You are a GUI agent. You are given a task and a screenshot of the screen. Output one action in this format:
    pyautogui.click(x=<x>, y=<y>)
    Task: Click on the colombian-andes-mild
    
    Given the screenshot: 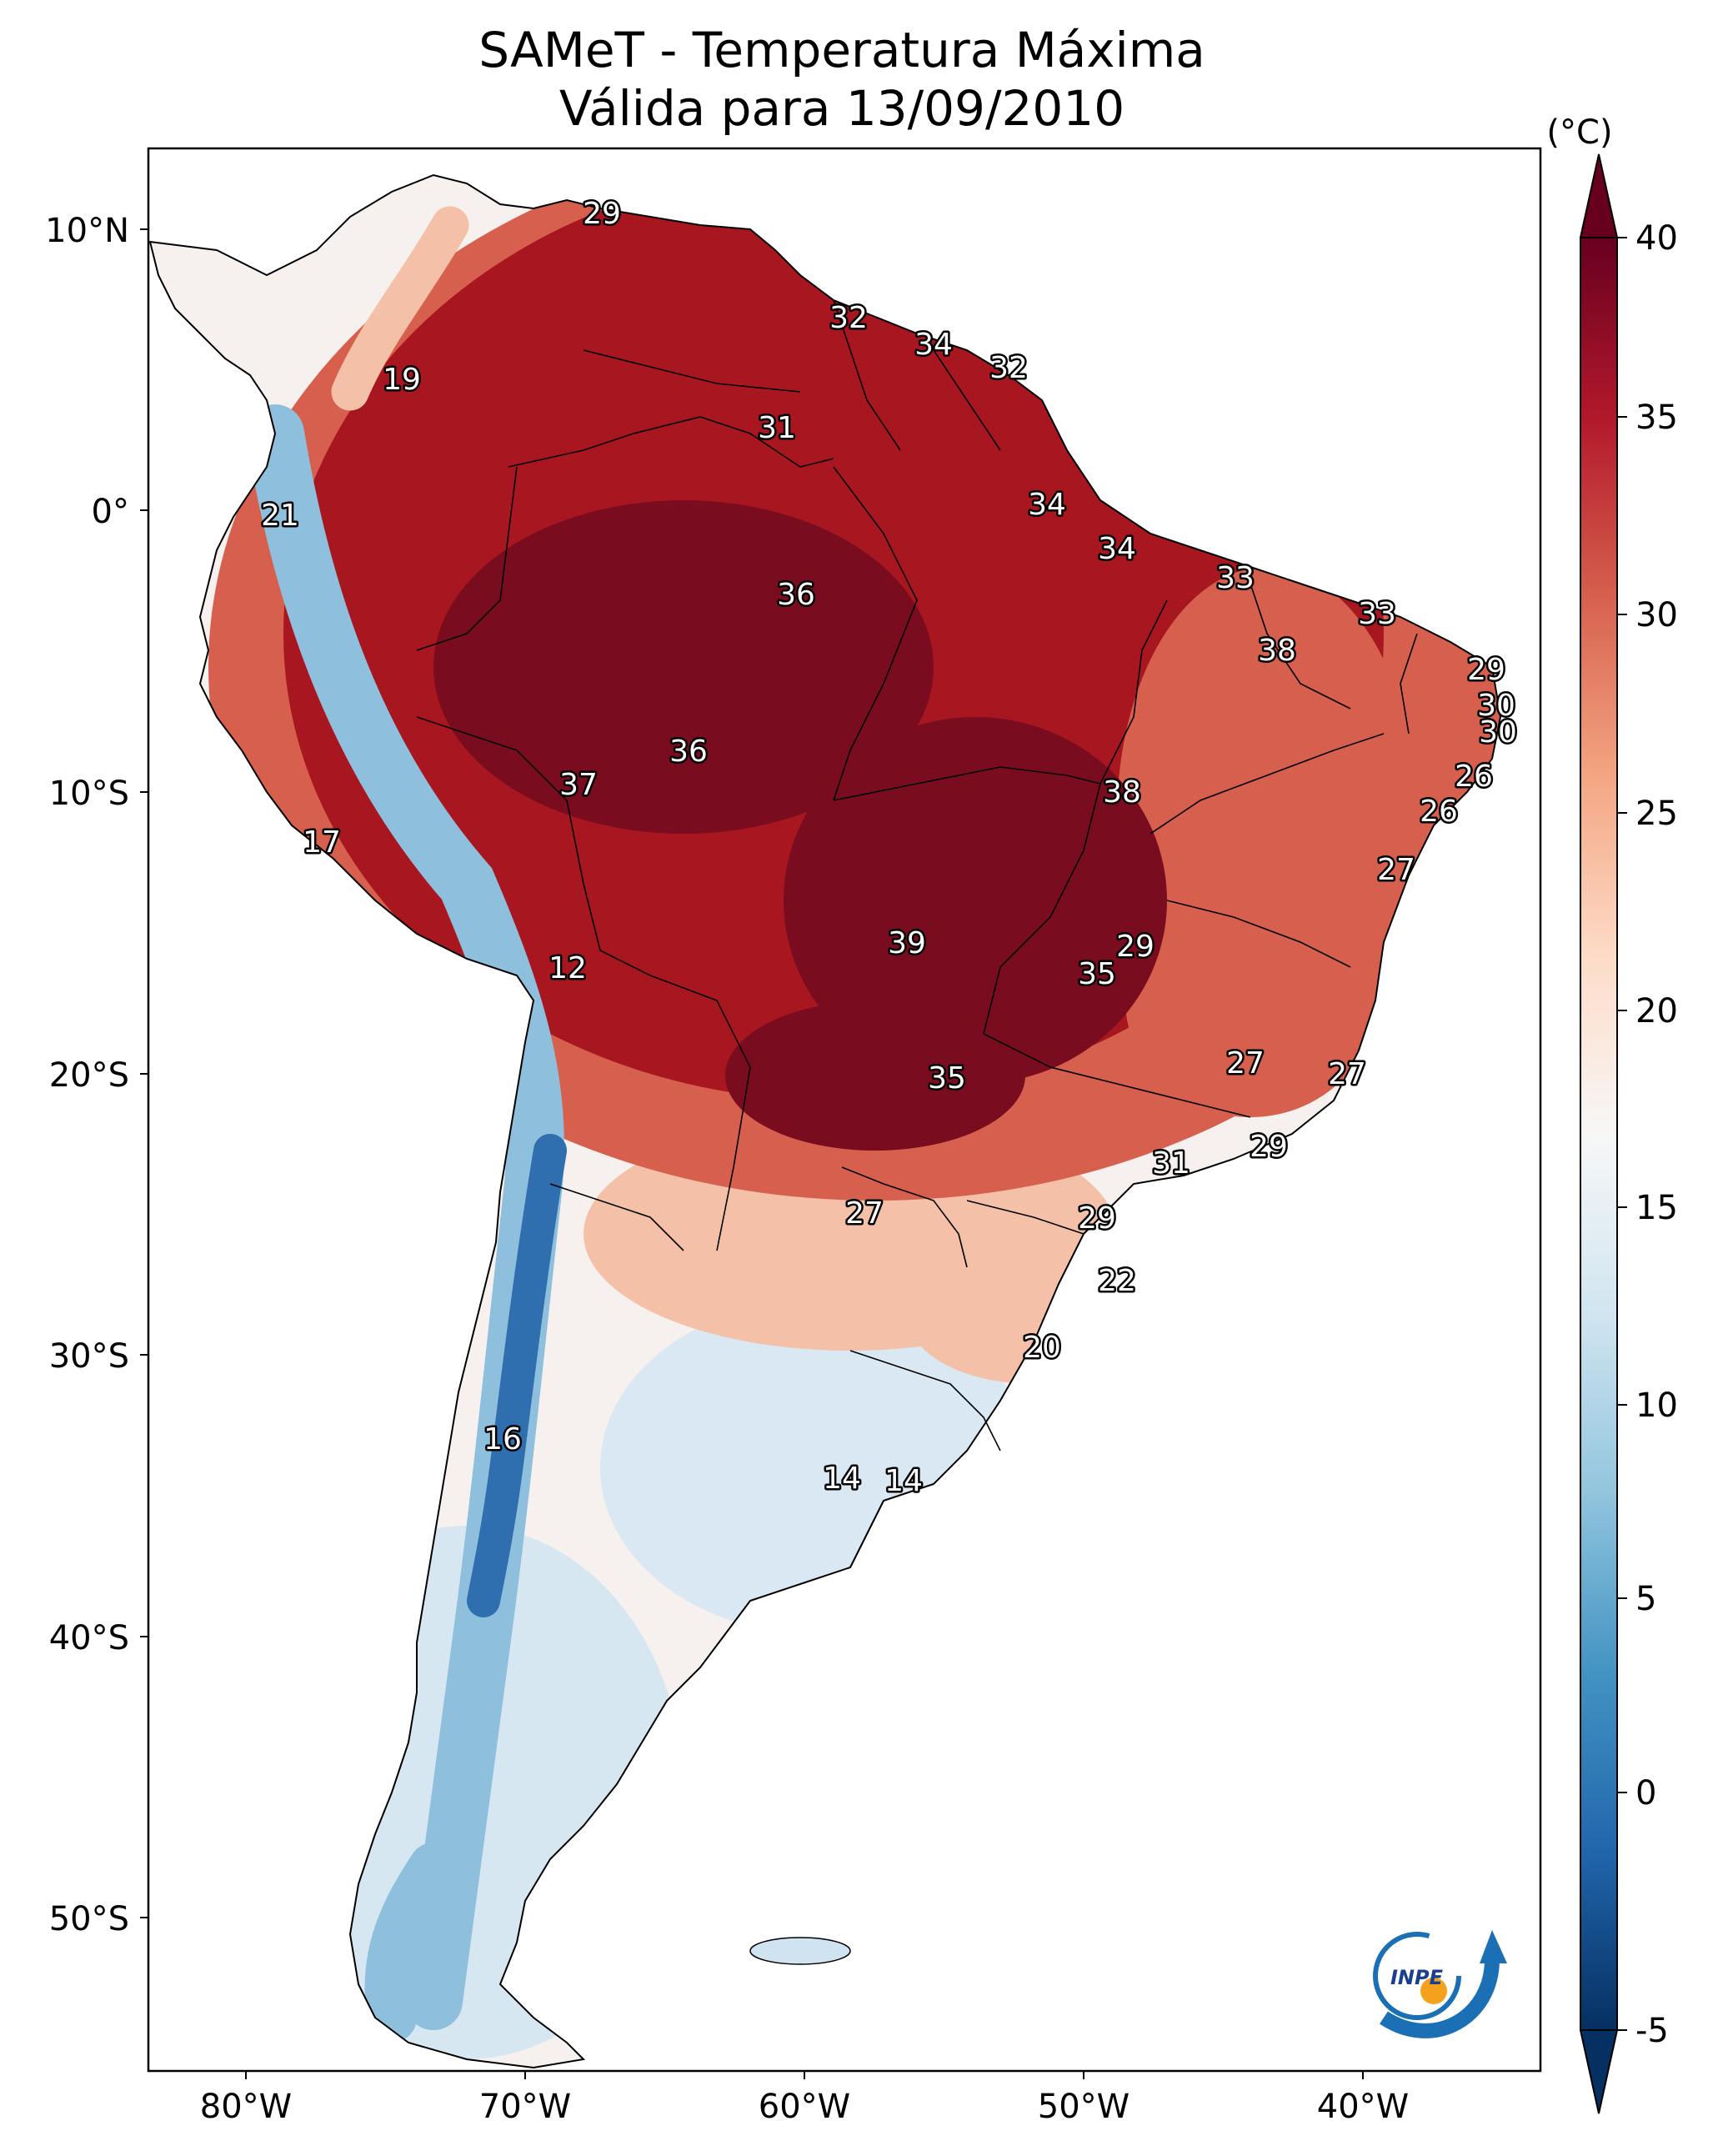 What is the action you would take?
    pyautogui.click(x=400, y=308)
    